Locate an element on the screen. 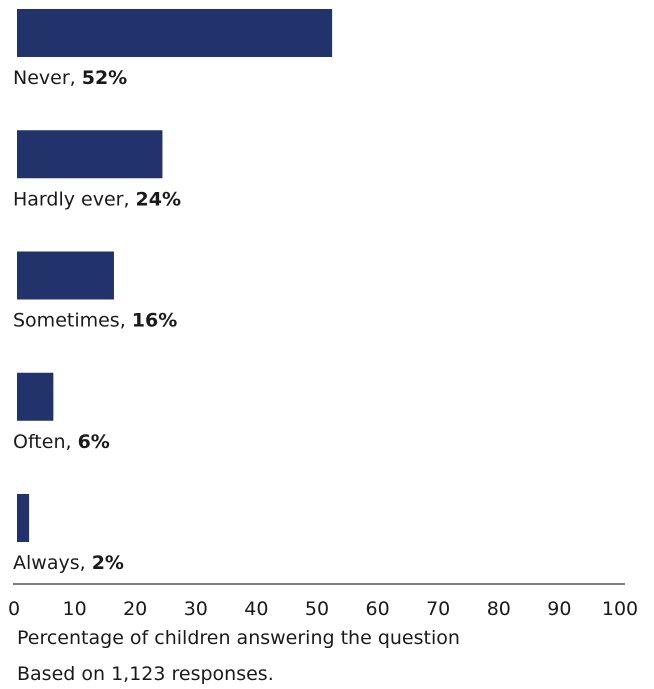  category-label: Hardly ever, 24% is located at coordinates (97, 199).